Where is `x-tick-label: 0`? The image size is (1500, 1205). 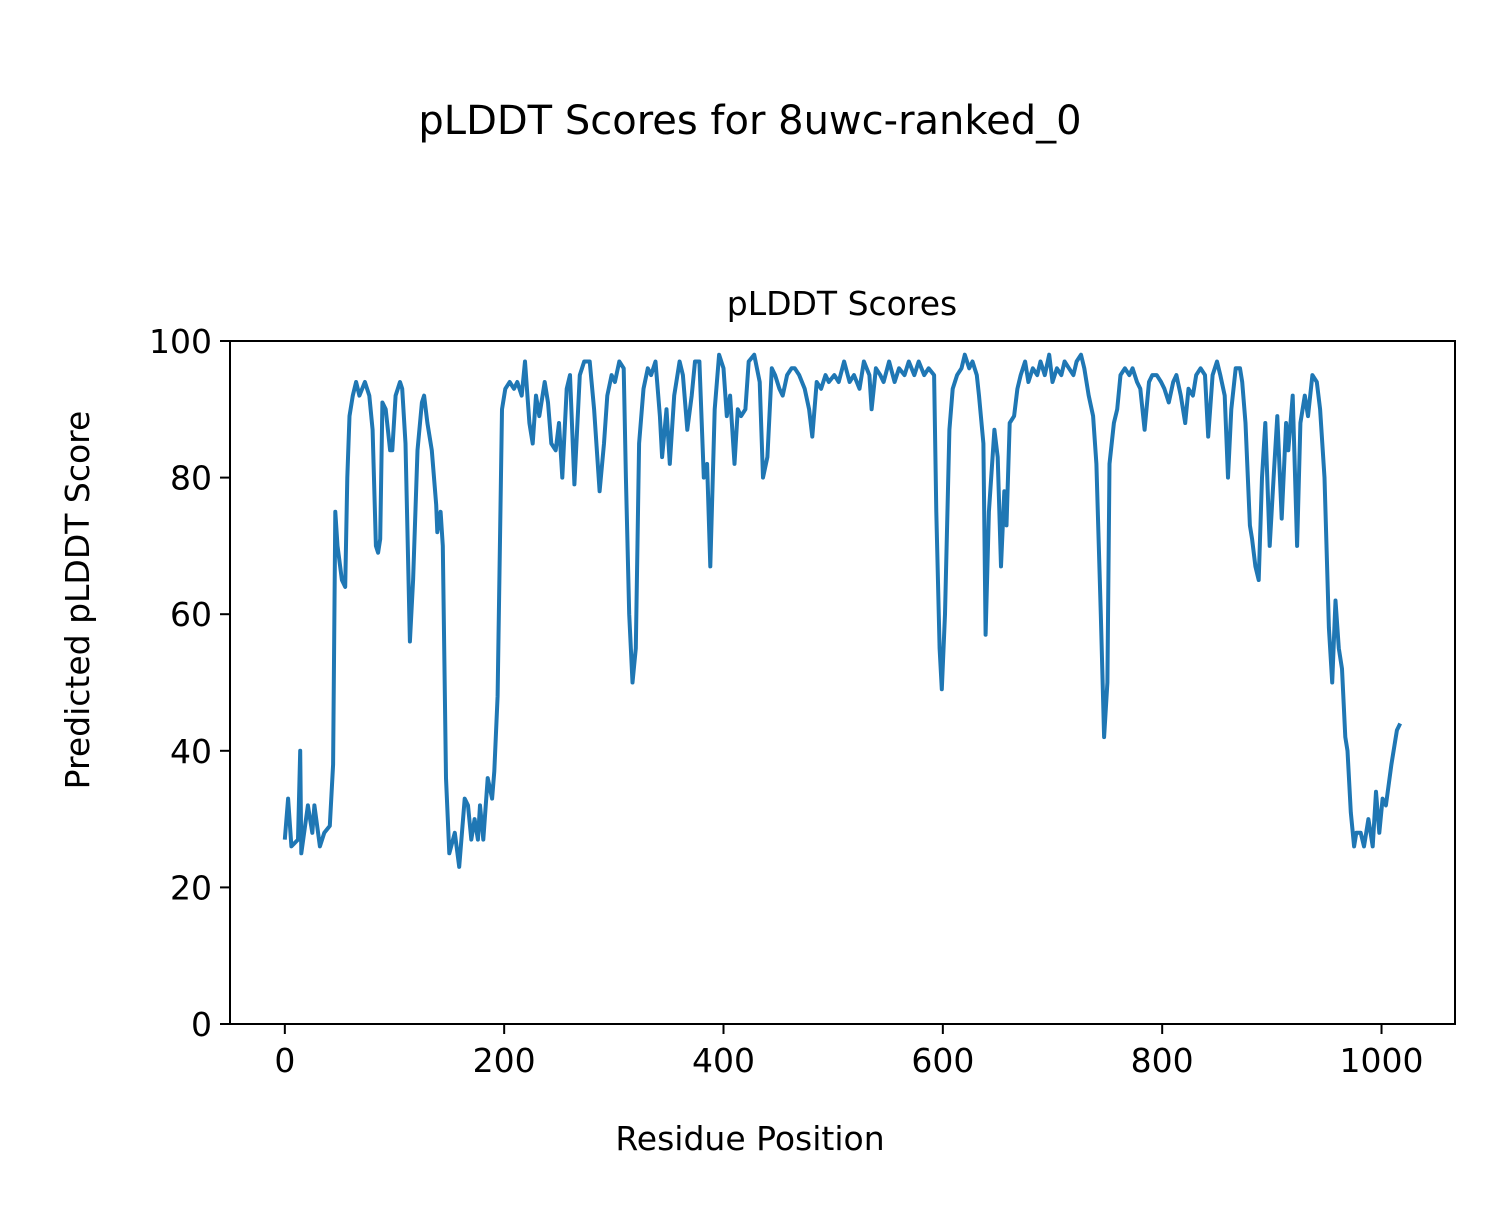 x-tick-label: 0 is located at coordinates (284, 1060).